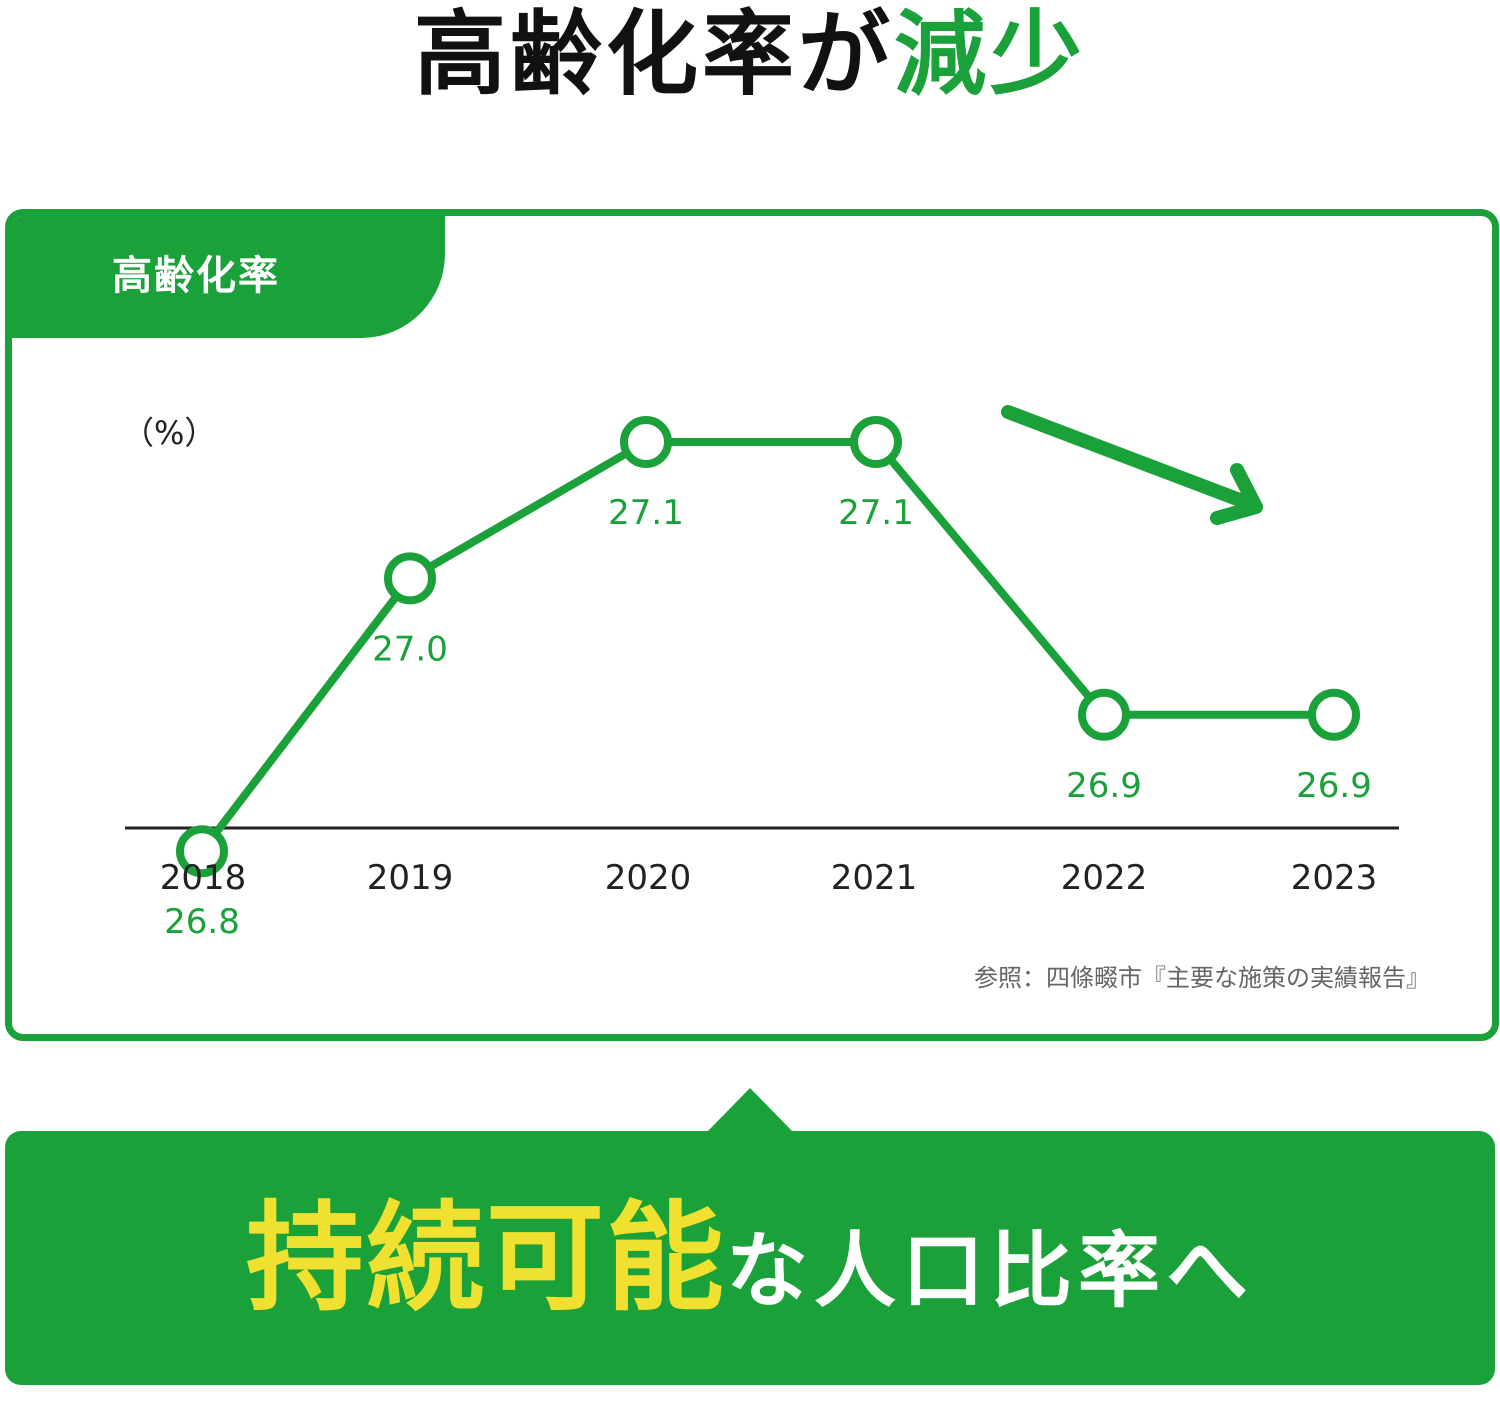 The image size is (1500, 1421). I want to click on y-axis-unit: （%）, so click(169, 433).